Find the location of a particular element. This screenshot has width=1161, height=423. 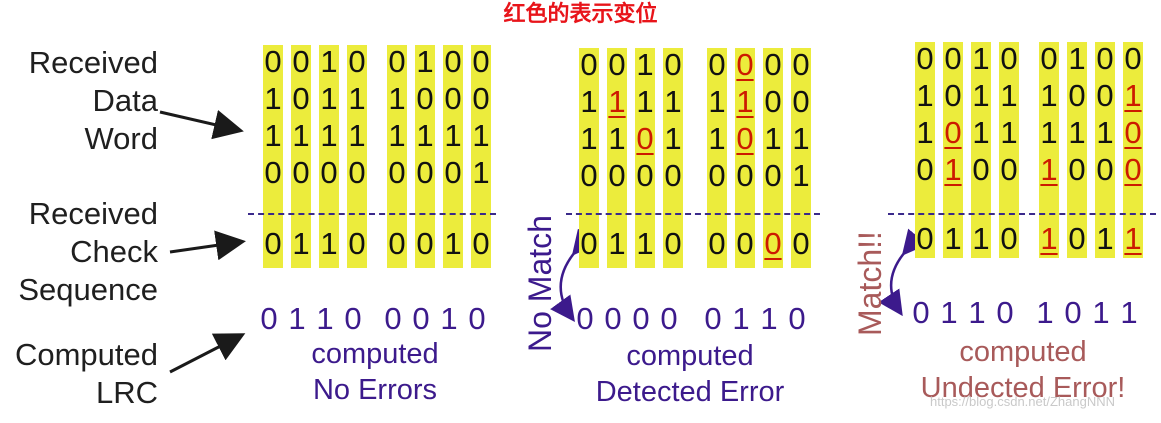

arrow-computed-lrc is located at coordinates (207, 353).